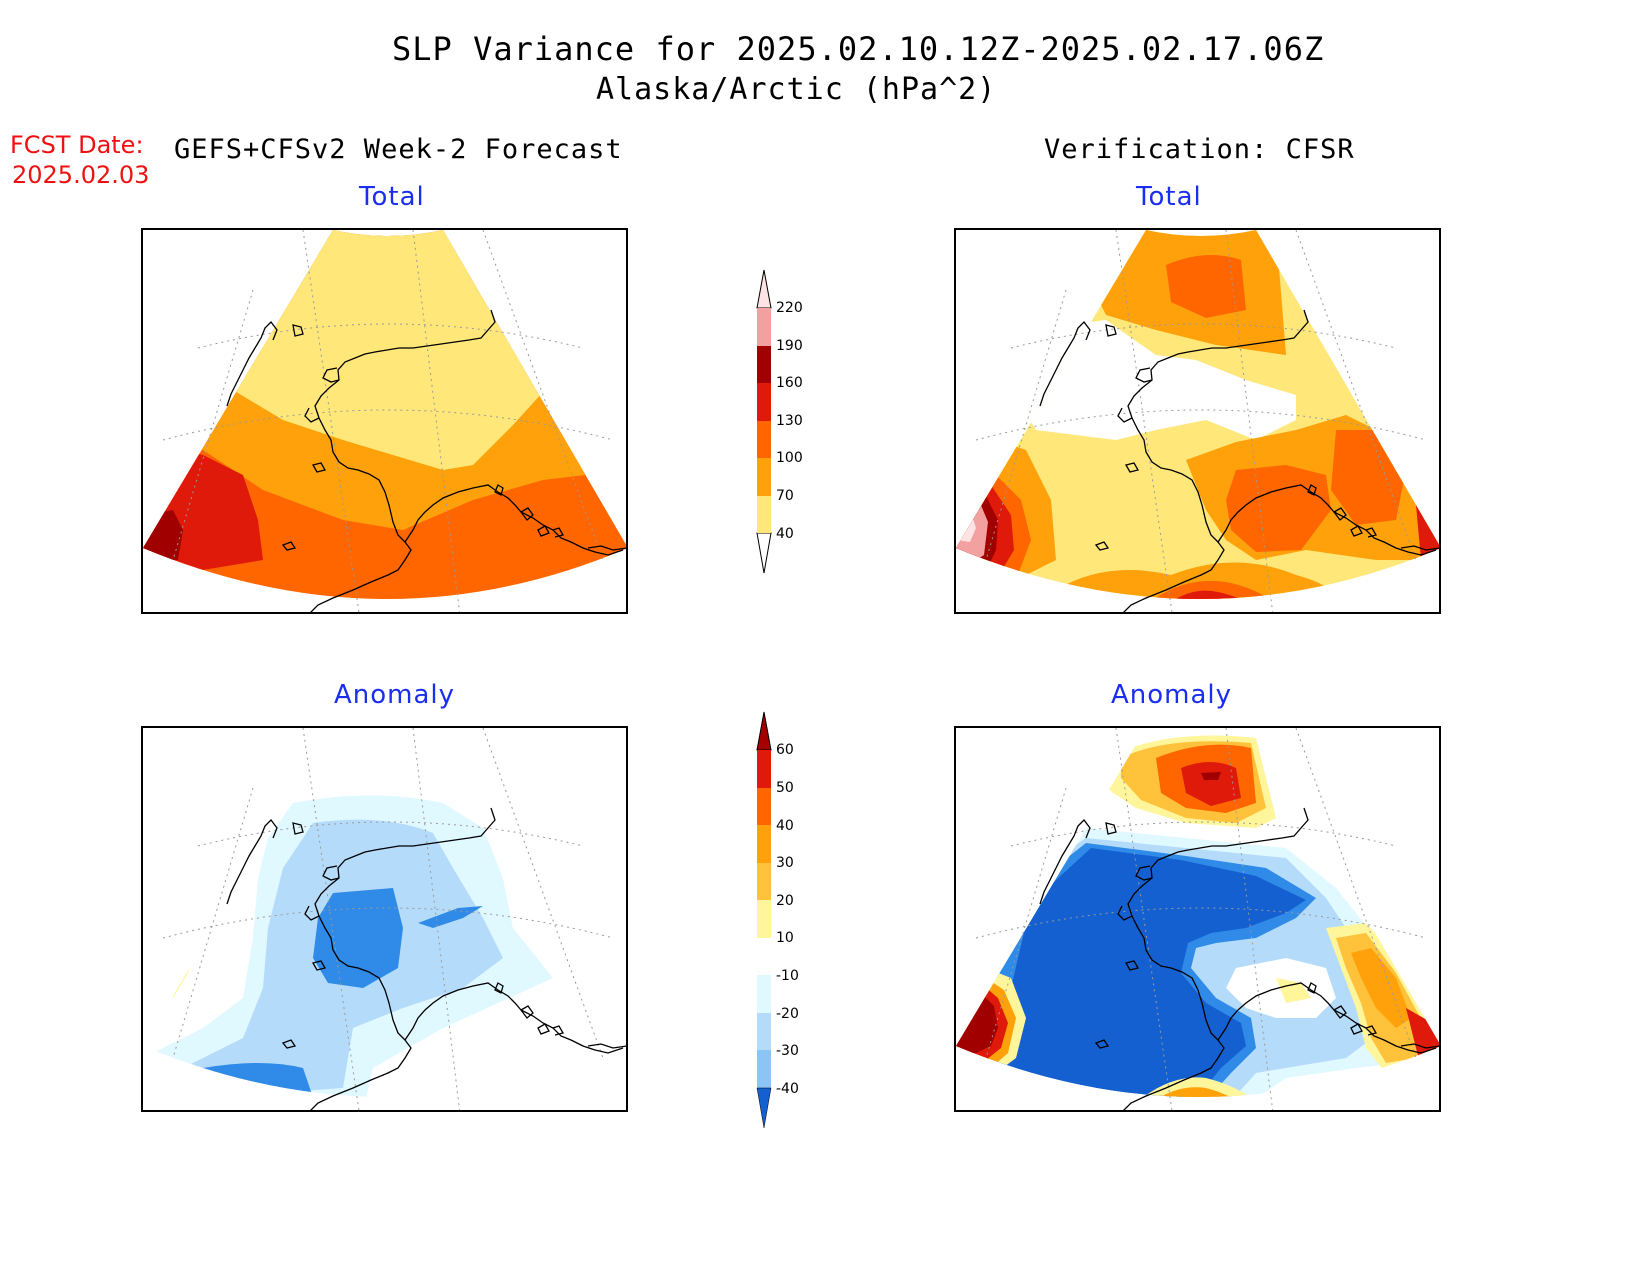 This screenshot has width=1650, height=1275. Describe the element at coordinates (764, 1069) in the screenshot. I see `anomaly-colorbar-band-neg30` at that location.